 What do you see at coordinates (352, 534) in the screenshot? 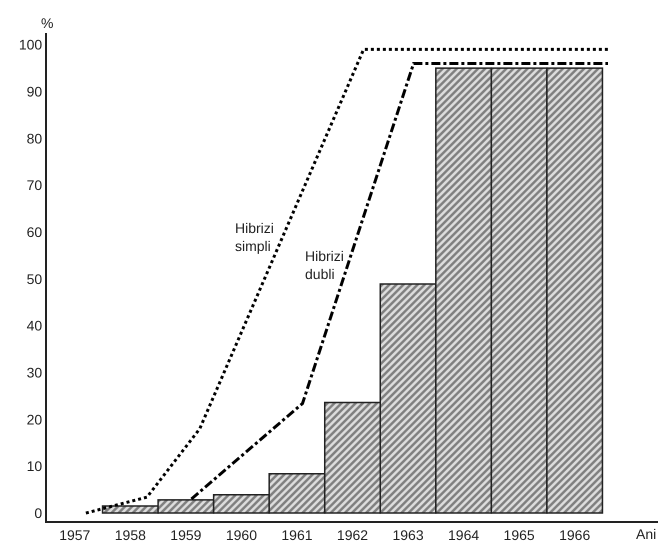
I see `x-tick-label: 1962` at bounding box center [352, 534].